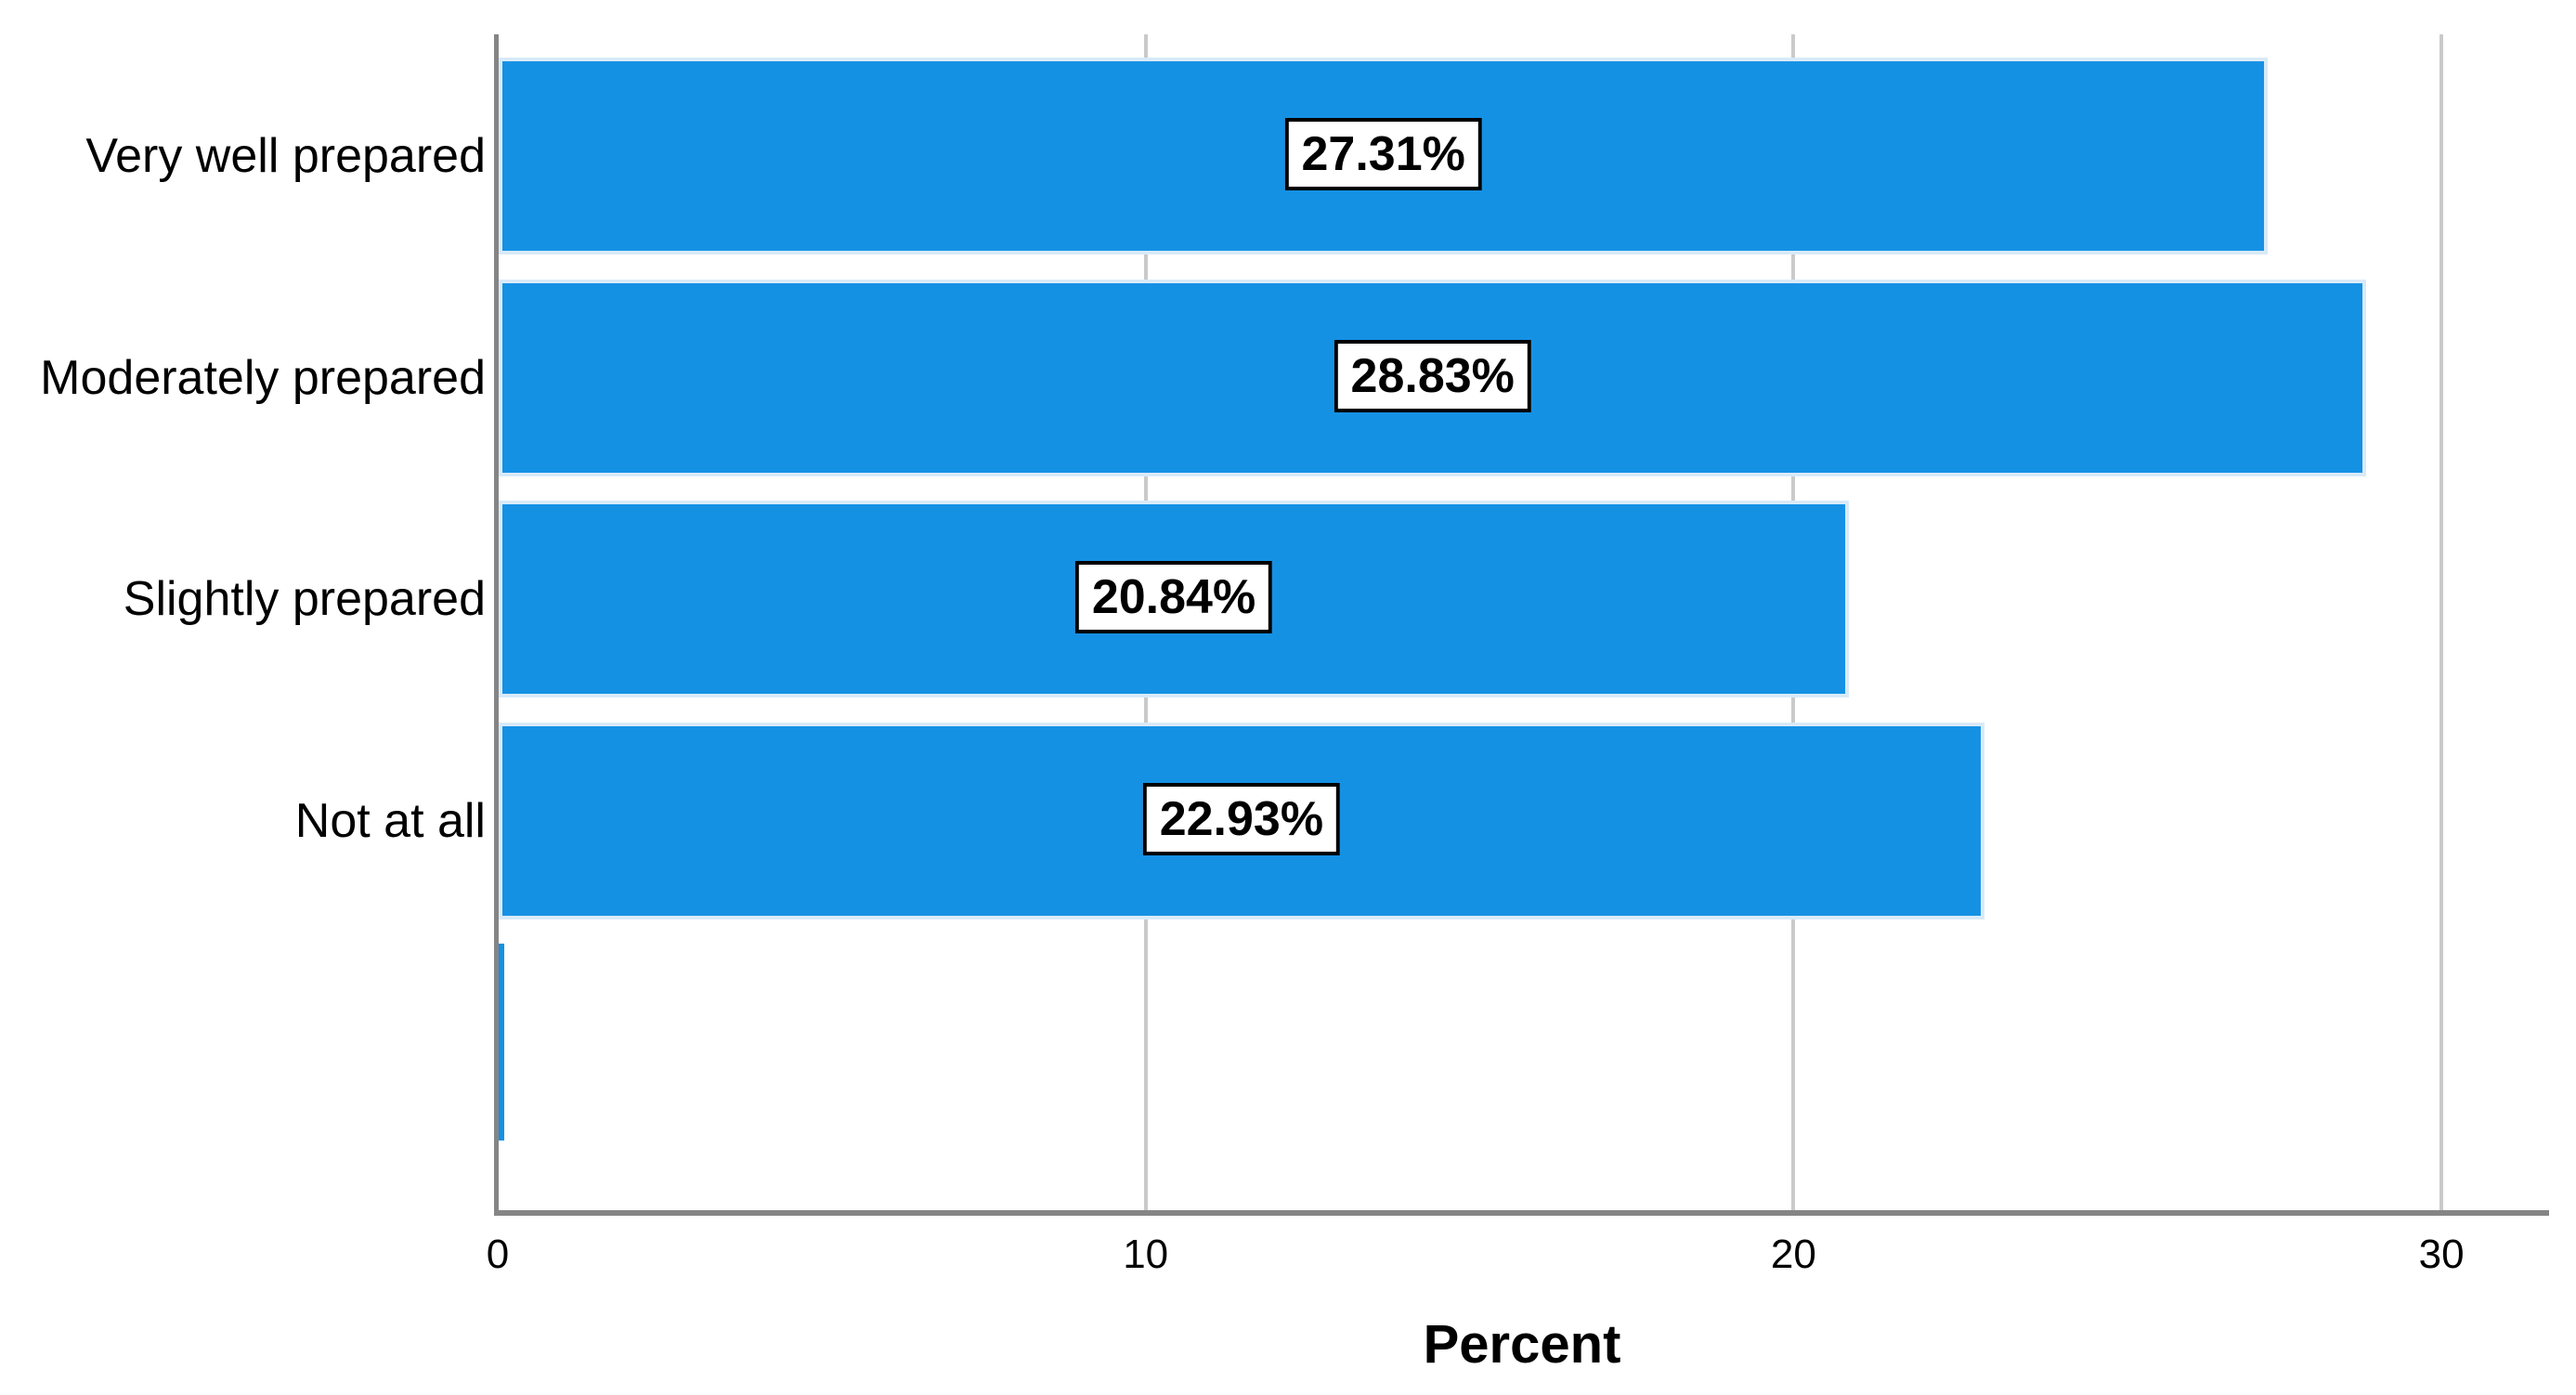  I want to click on x-axis-line, so click(1521, 1213).